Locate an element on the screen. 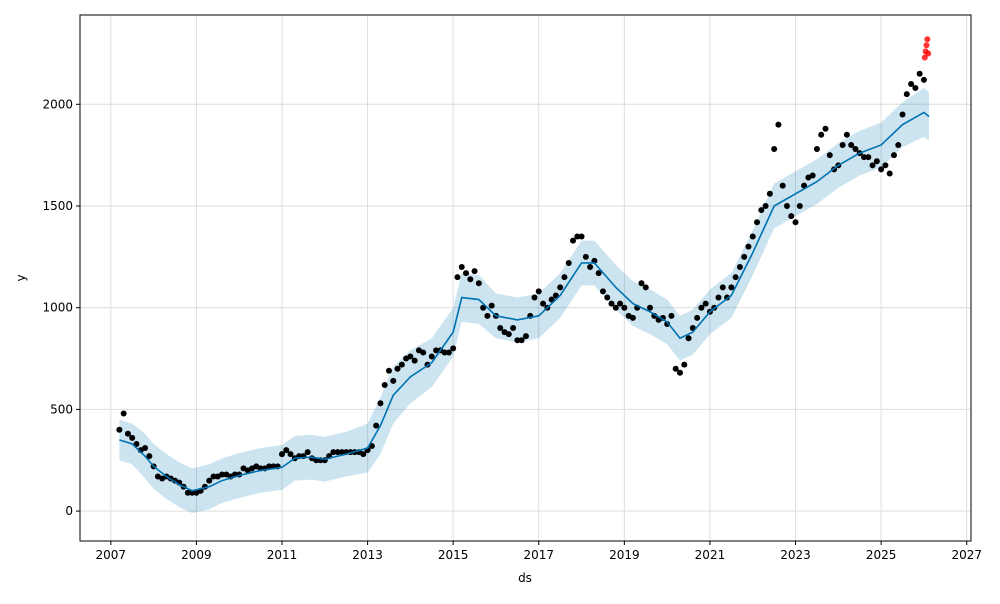 The width and height of the screenshot is (1000, 604). x-tick-label: 2011 is located at coordinates (282, 555).